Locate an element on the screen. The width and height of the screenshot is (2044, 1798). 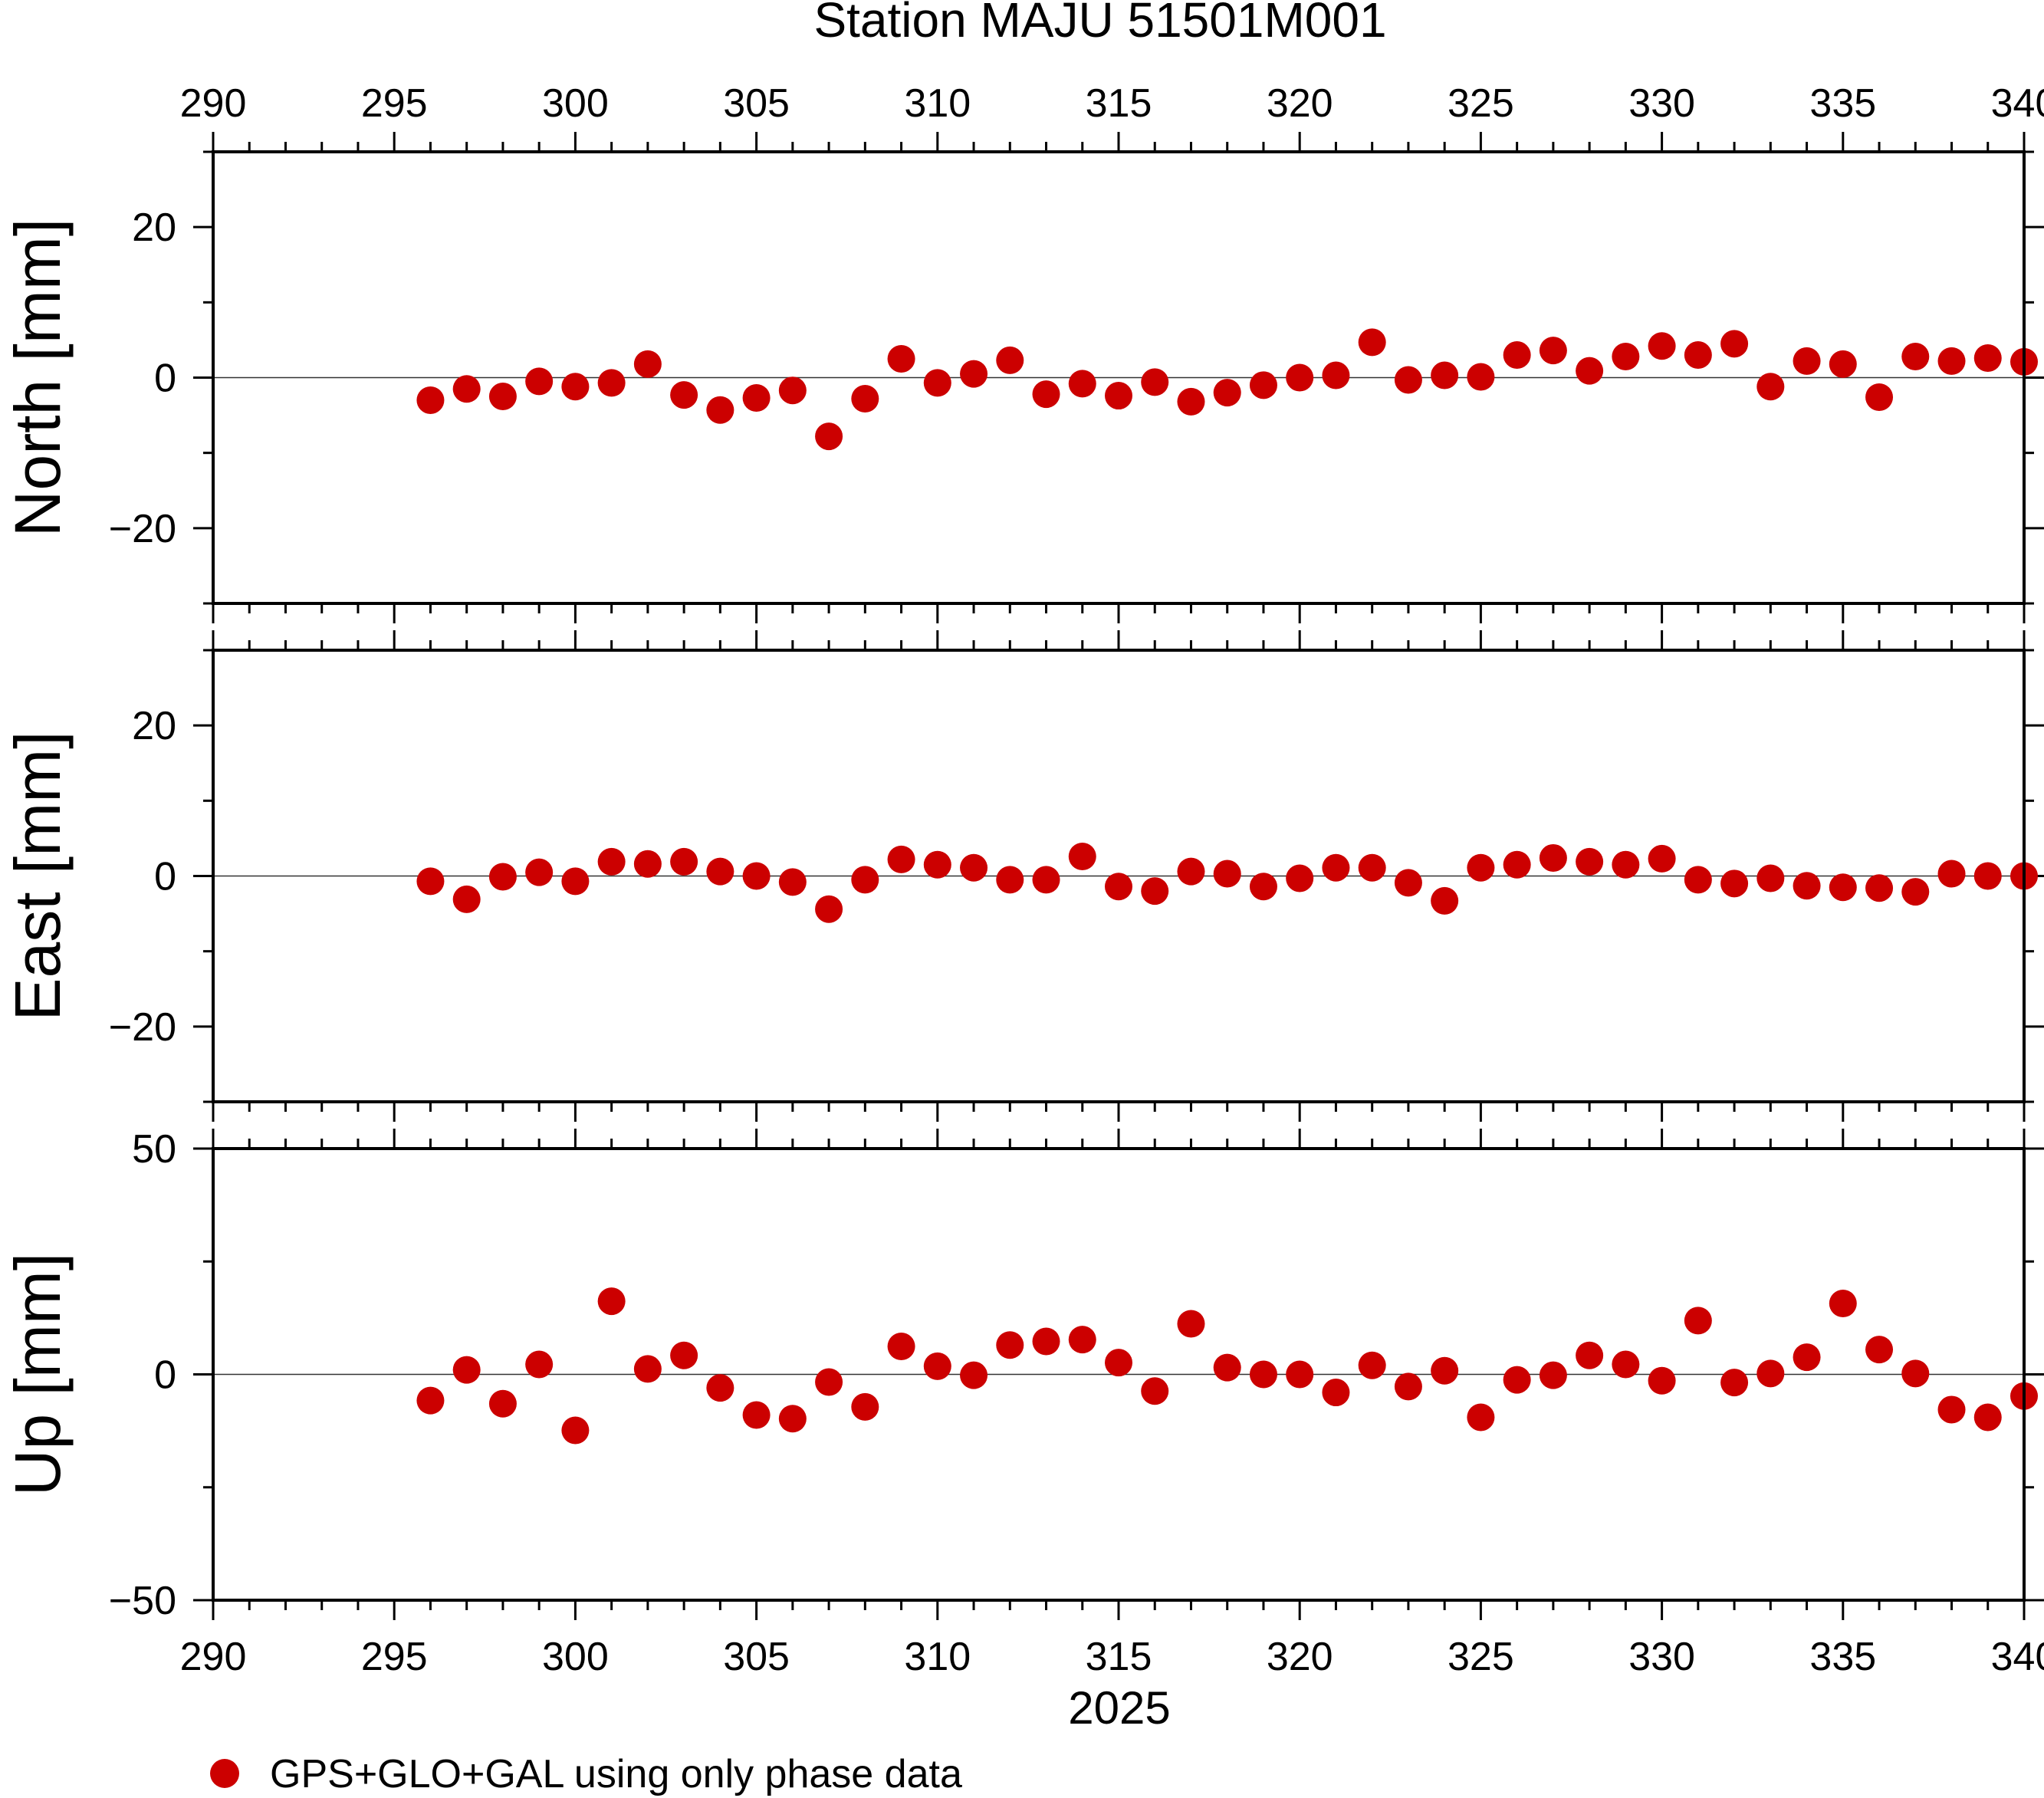
top-x-tick-label: 330 is located at coordinates (1661, 104).